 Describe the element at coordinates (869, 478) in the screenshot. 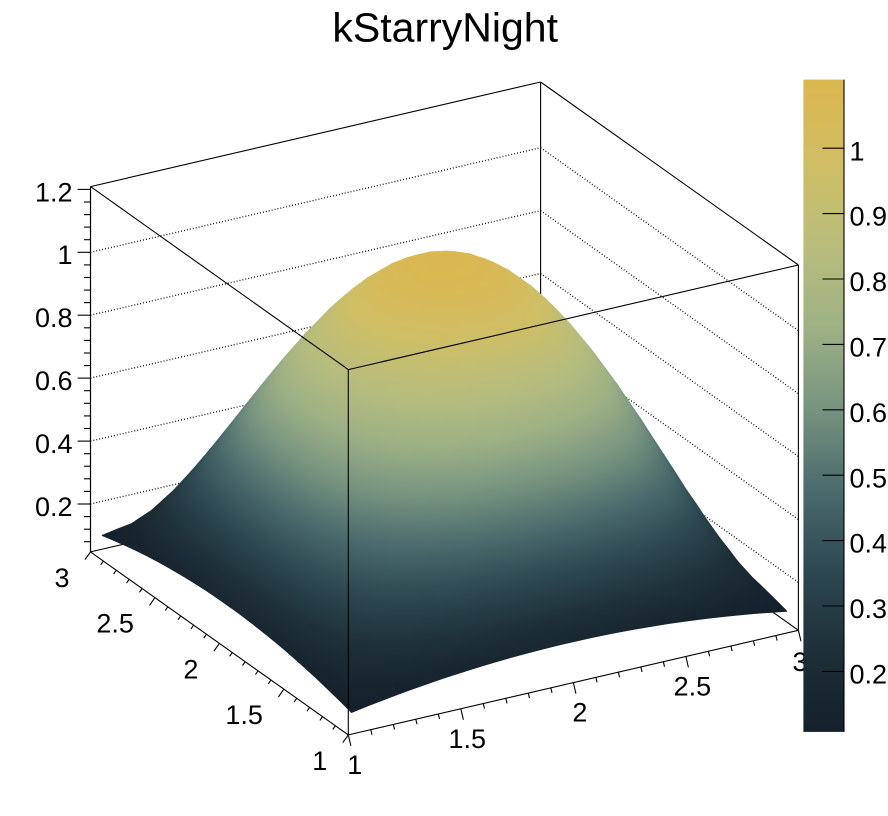

I see `svg-text: 0.5` at that location.